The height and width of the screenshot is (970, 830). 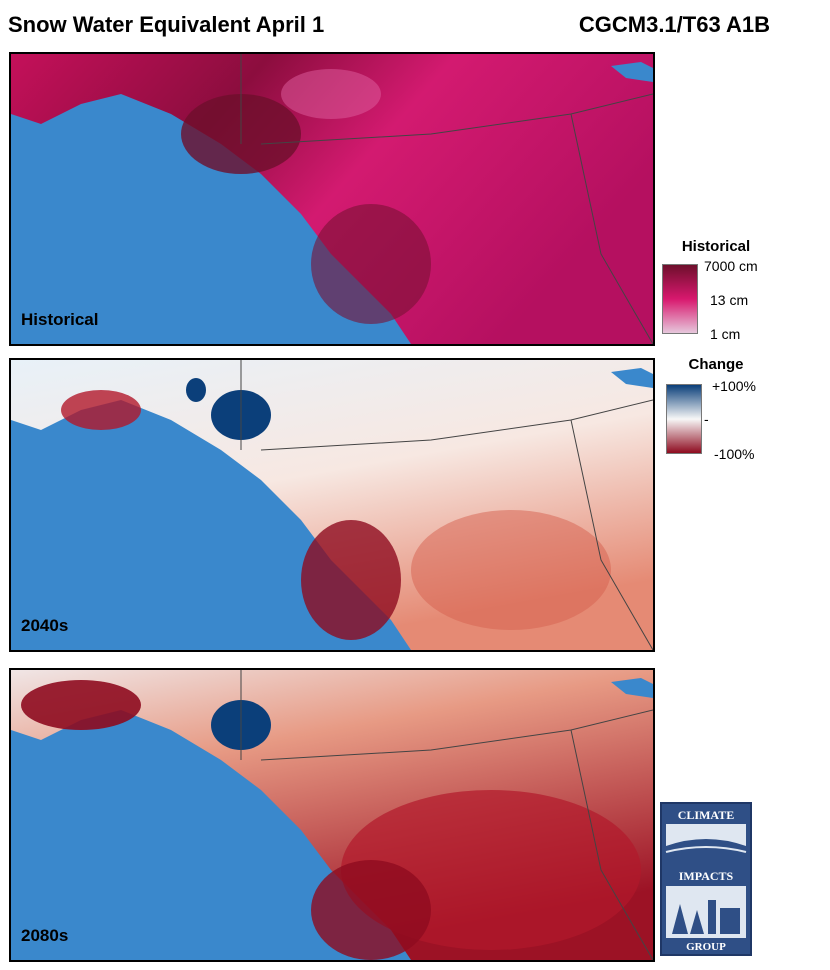 I want to click on panel-label-2040s: 2040s, so click(x=45, y=625).